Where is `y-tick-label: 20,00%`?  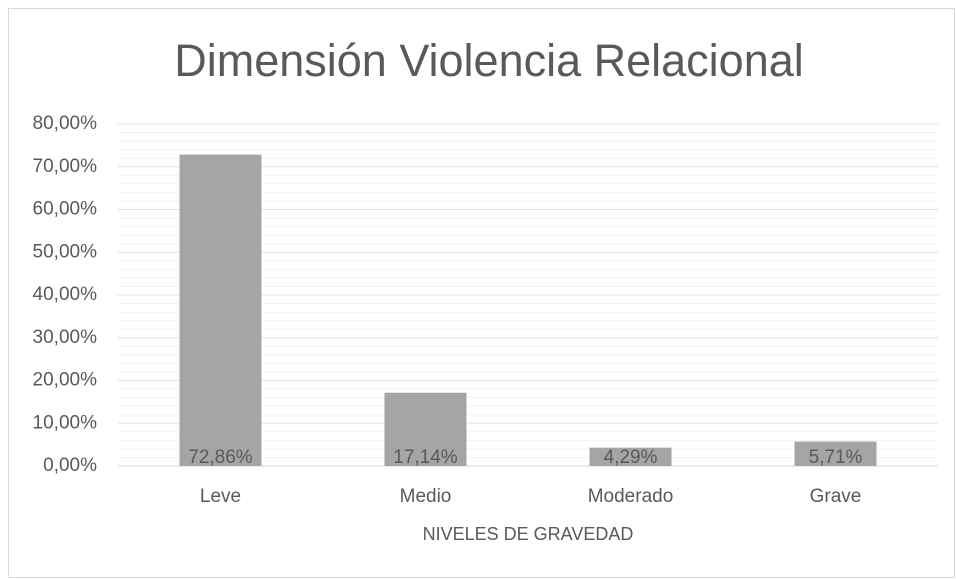
y-tick-label: 20,00% is located at coordinates (65, 380).